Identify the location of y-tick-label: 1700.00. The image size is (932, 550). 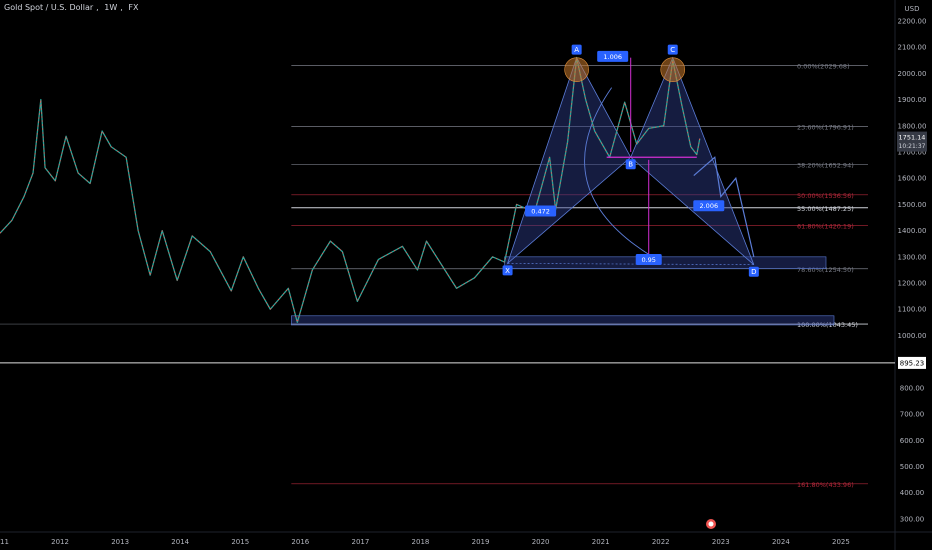
(912, 153).